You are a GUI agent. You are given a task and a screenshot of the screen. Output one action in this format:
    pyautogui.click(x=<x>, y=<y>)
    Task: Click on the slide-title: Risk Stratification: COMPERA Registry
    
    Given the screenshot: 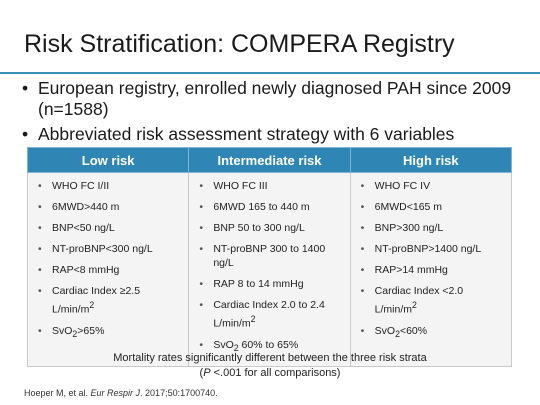 What is the action you would take?
    pyautogui.click(x=239, y=44)
    